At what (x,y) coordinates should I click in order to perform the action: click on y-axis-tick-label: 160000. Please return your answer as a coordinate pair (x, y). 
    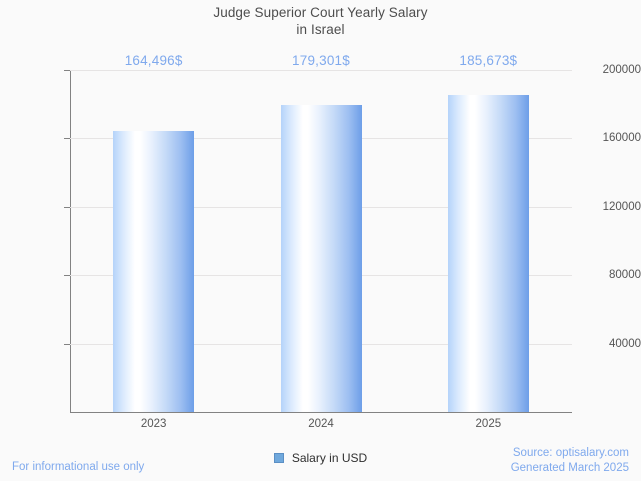
    Looking at the image, I should click on (621, 138).